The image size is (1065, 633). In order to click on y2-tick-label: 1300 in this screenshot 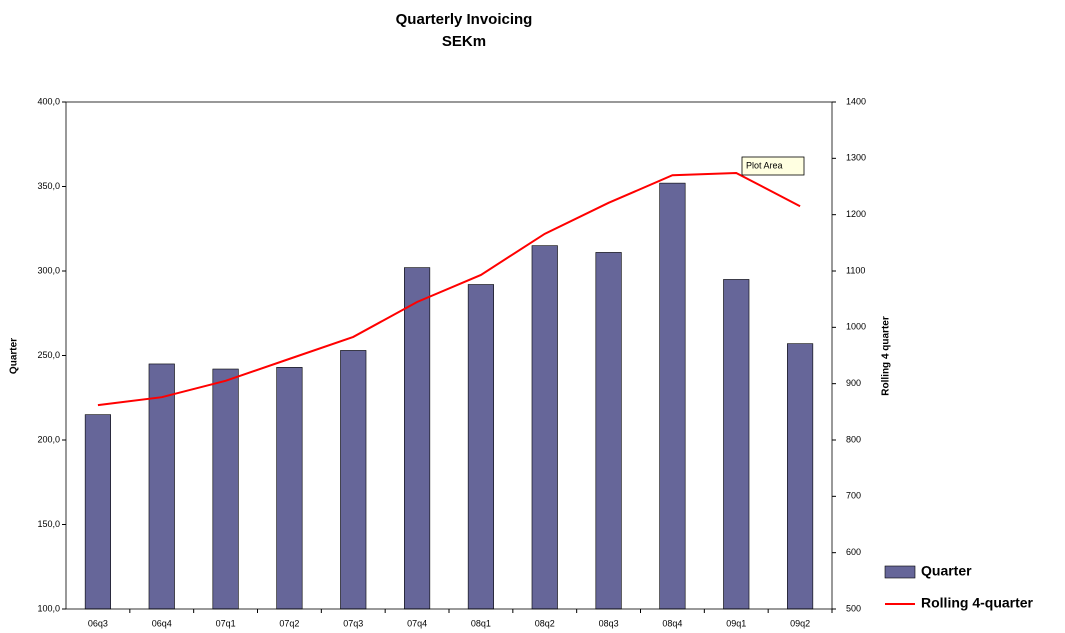, I will do `click(856, 158)`.